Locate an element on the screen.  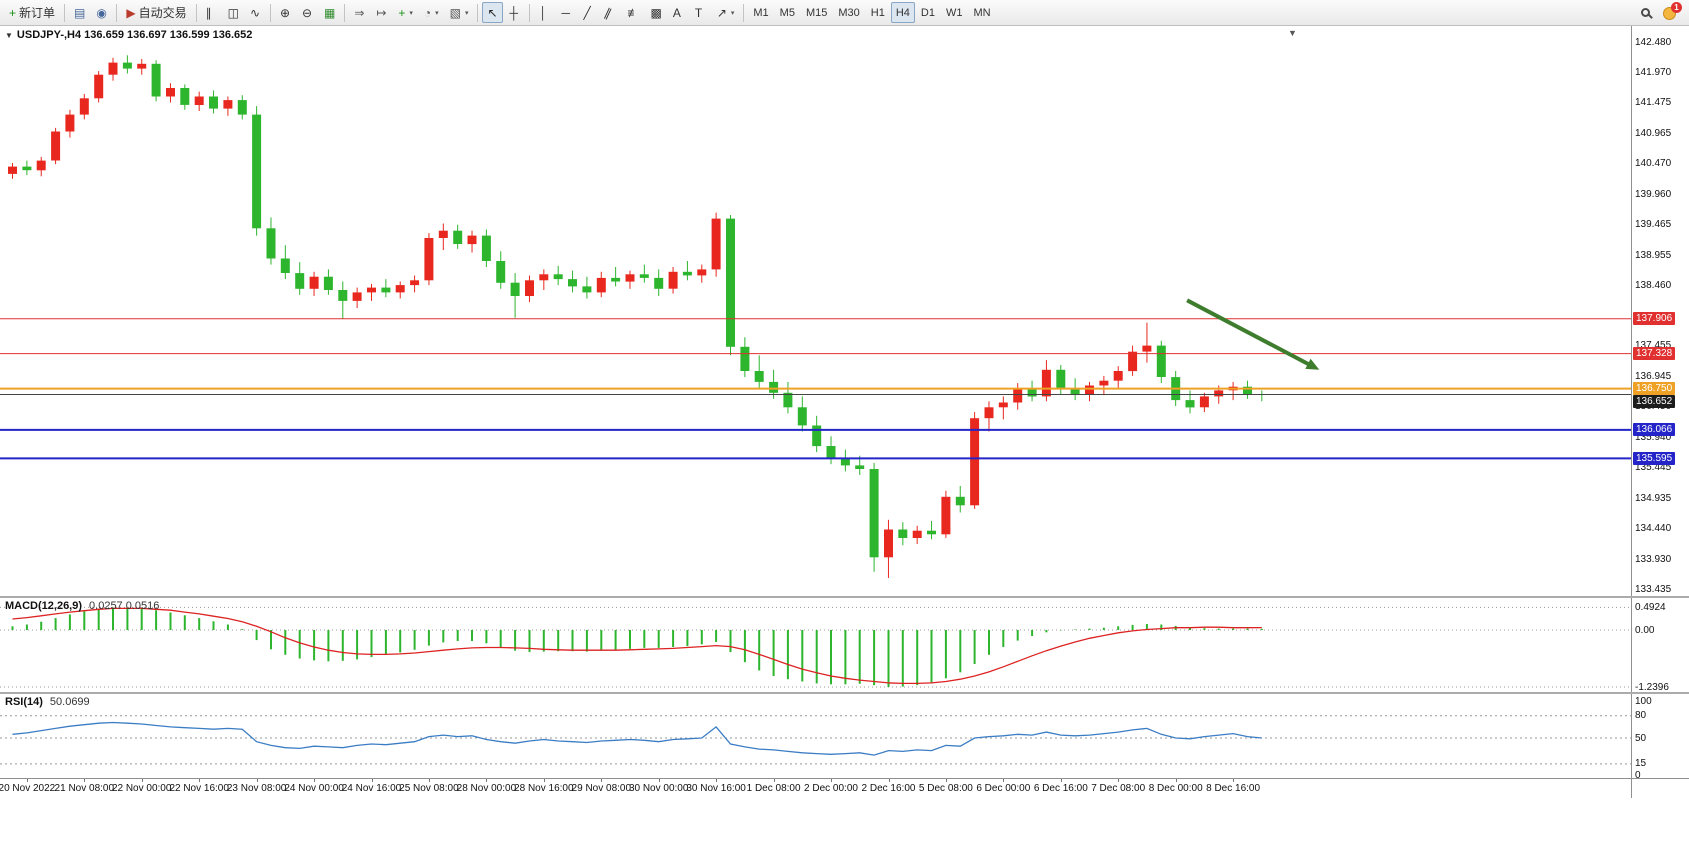
timeframe-w1-button: W1 is located at coordinates (954, 12).